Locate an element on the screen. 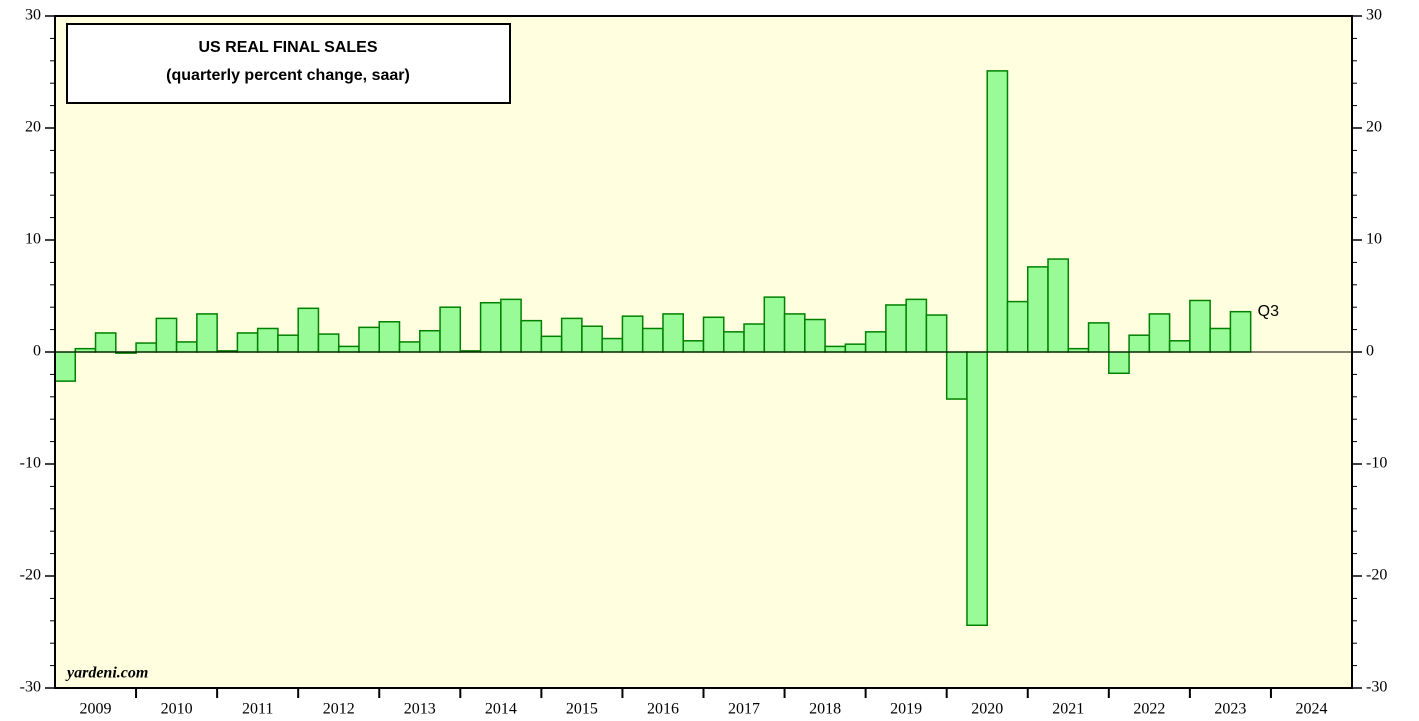 The width and height of the screenshot is (1419, 721). x-tick-label: 2010 is located at coordinates (177, 709).